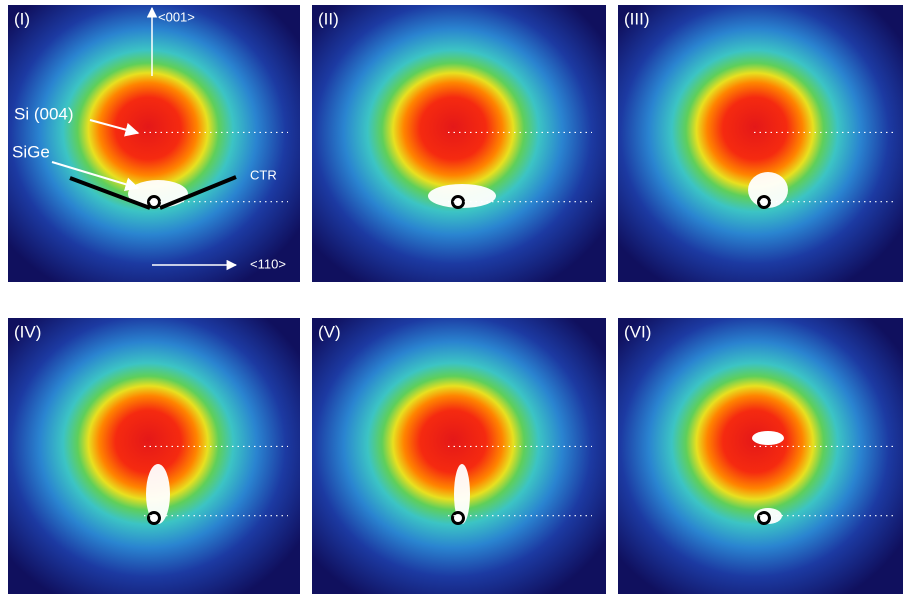 This screenshot has width=903, height=594. Describe the element at coordinates (31, 151) in the screenshot. I see `peak-label: SiGe` at that location.